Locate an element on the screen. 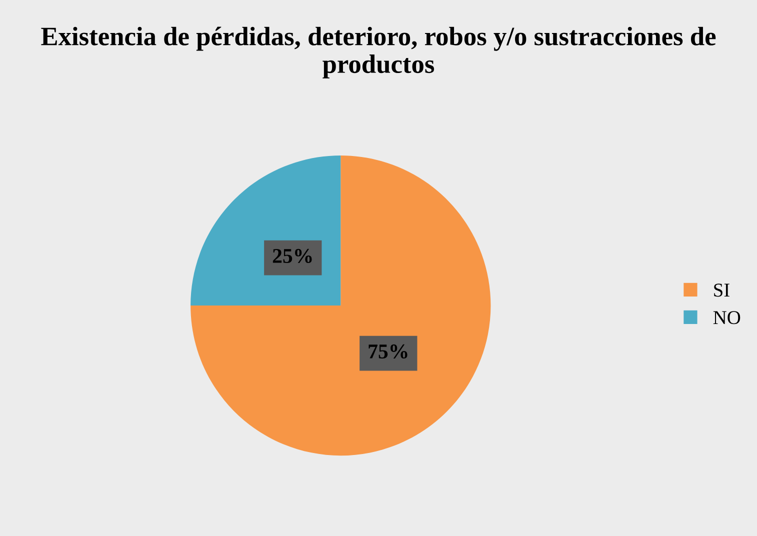 This screenshot has height=536, width=757. chart-title: Existencia de pérdidas, deterioro, robos y/o sustracciones de productos is located at coordinates (378, 52).